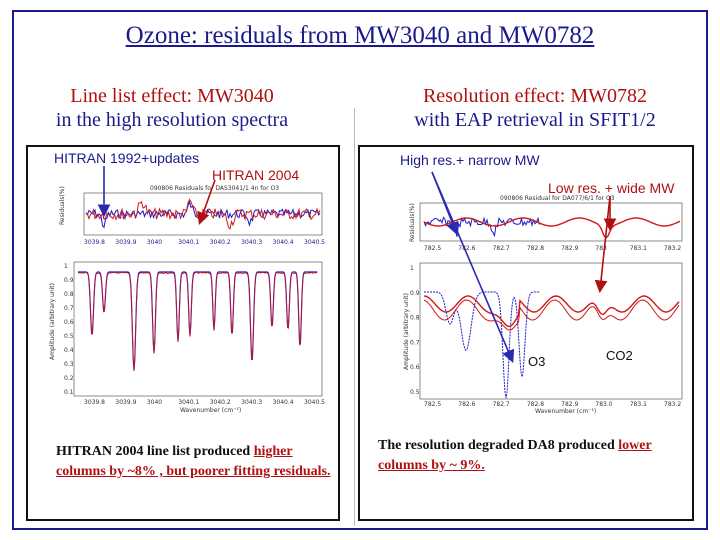  I want to click on right-spec-series-lowres-b, so click(551, 315).